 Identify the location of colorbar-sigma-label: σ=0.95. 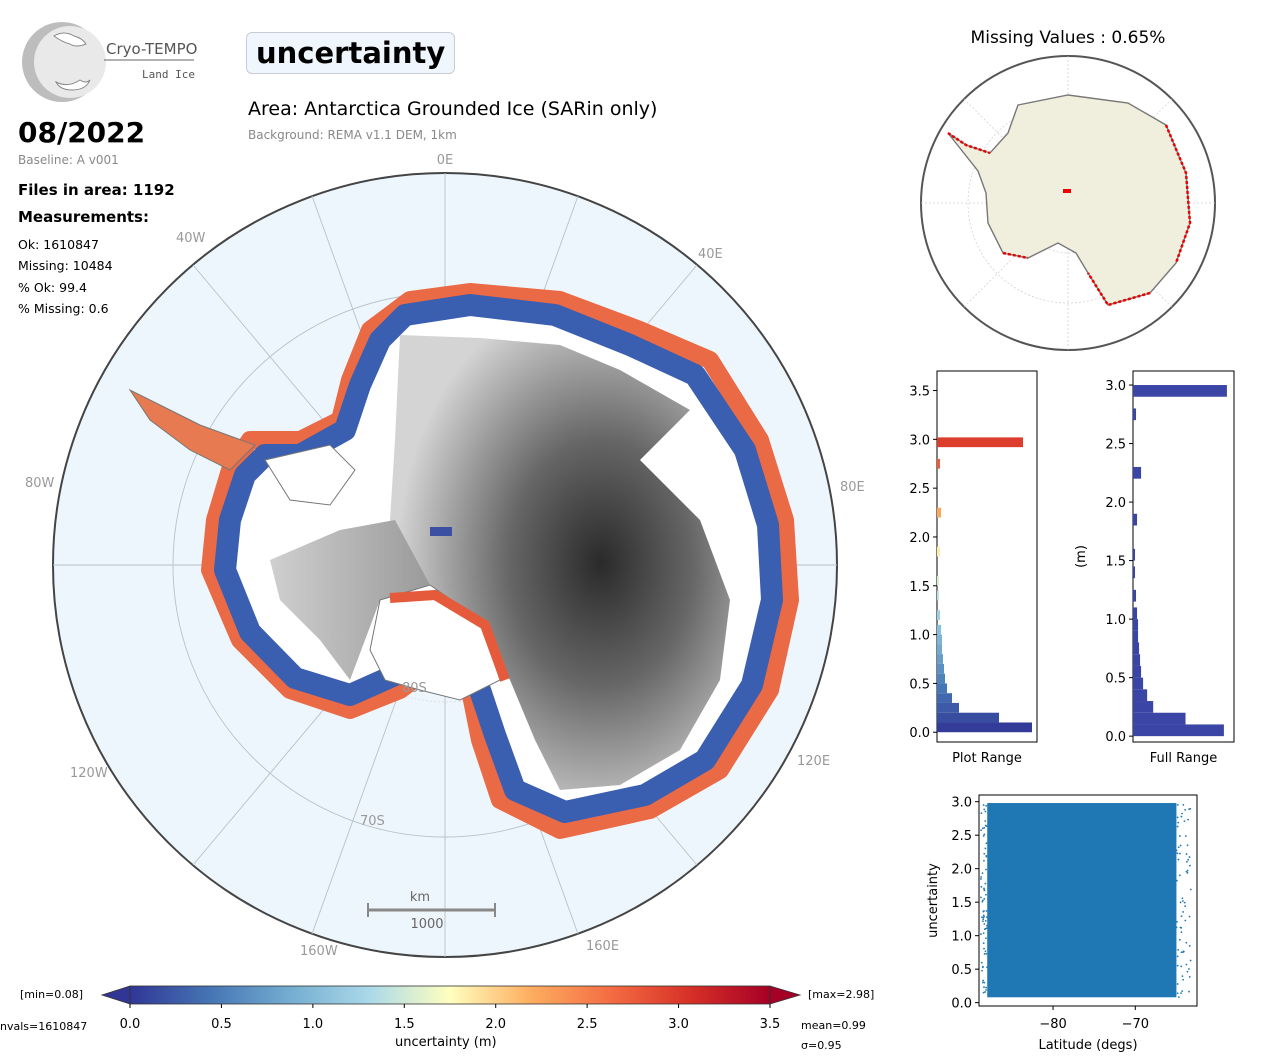
(821, 1045).